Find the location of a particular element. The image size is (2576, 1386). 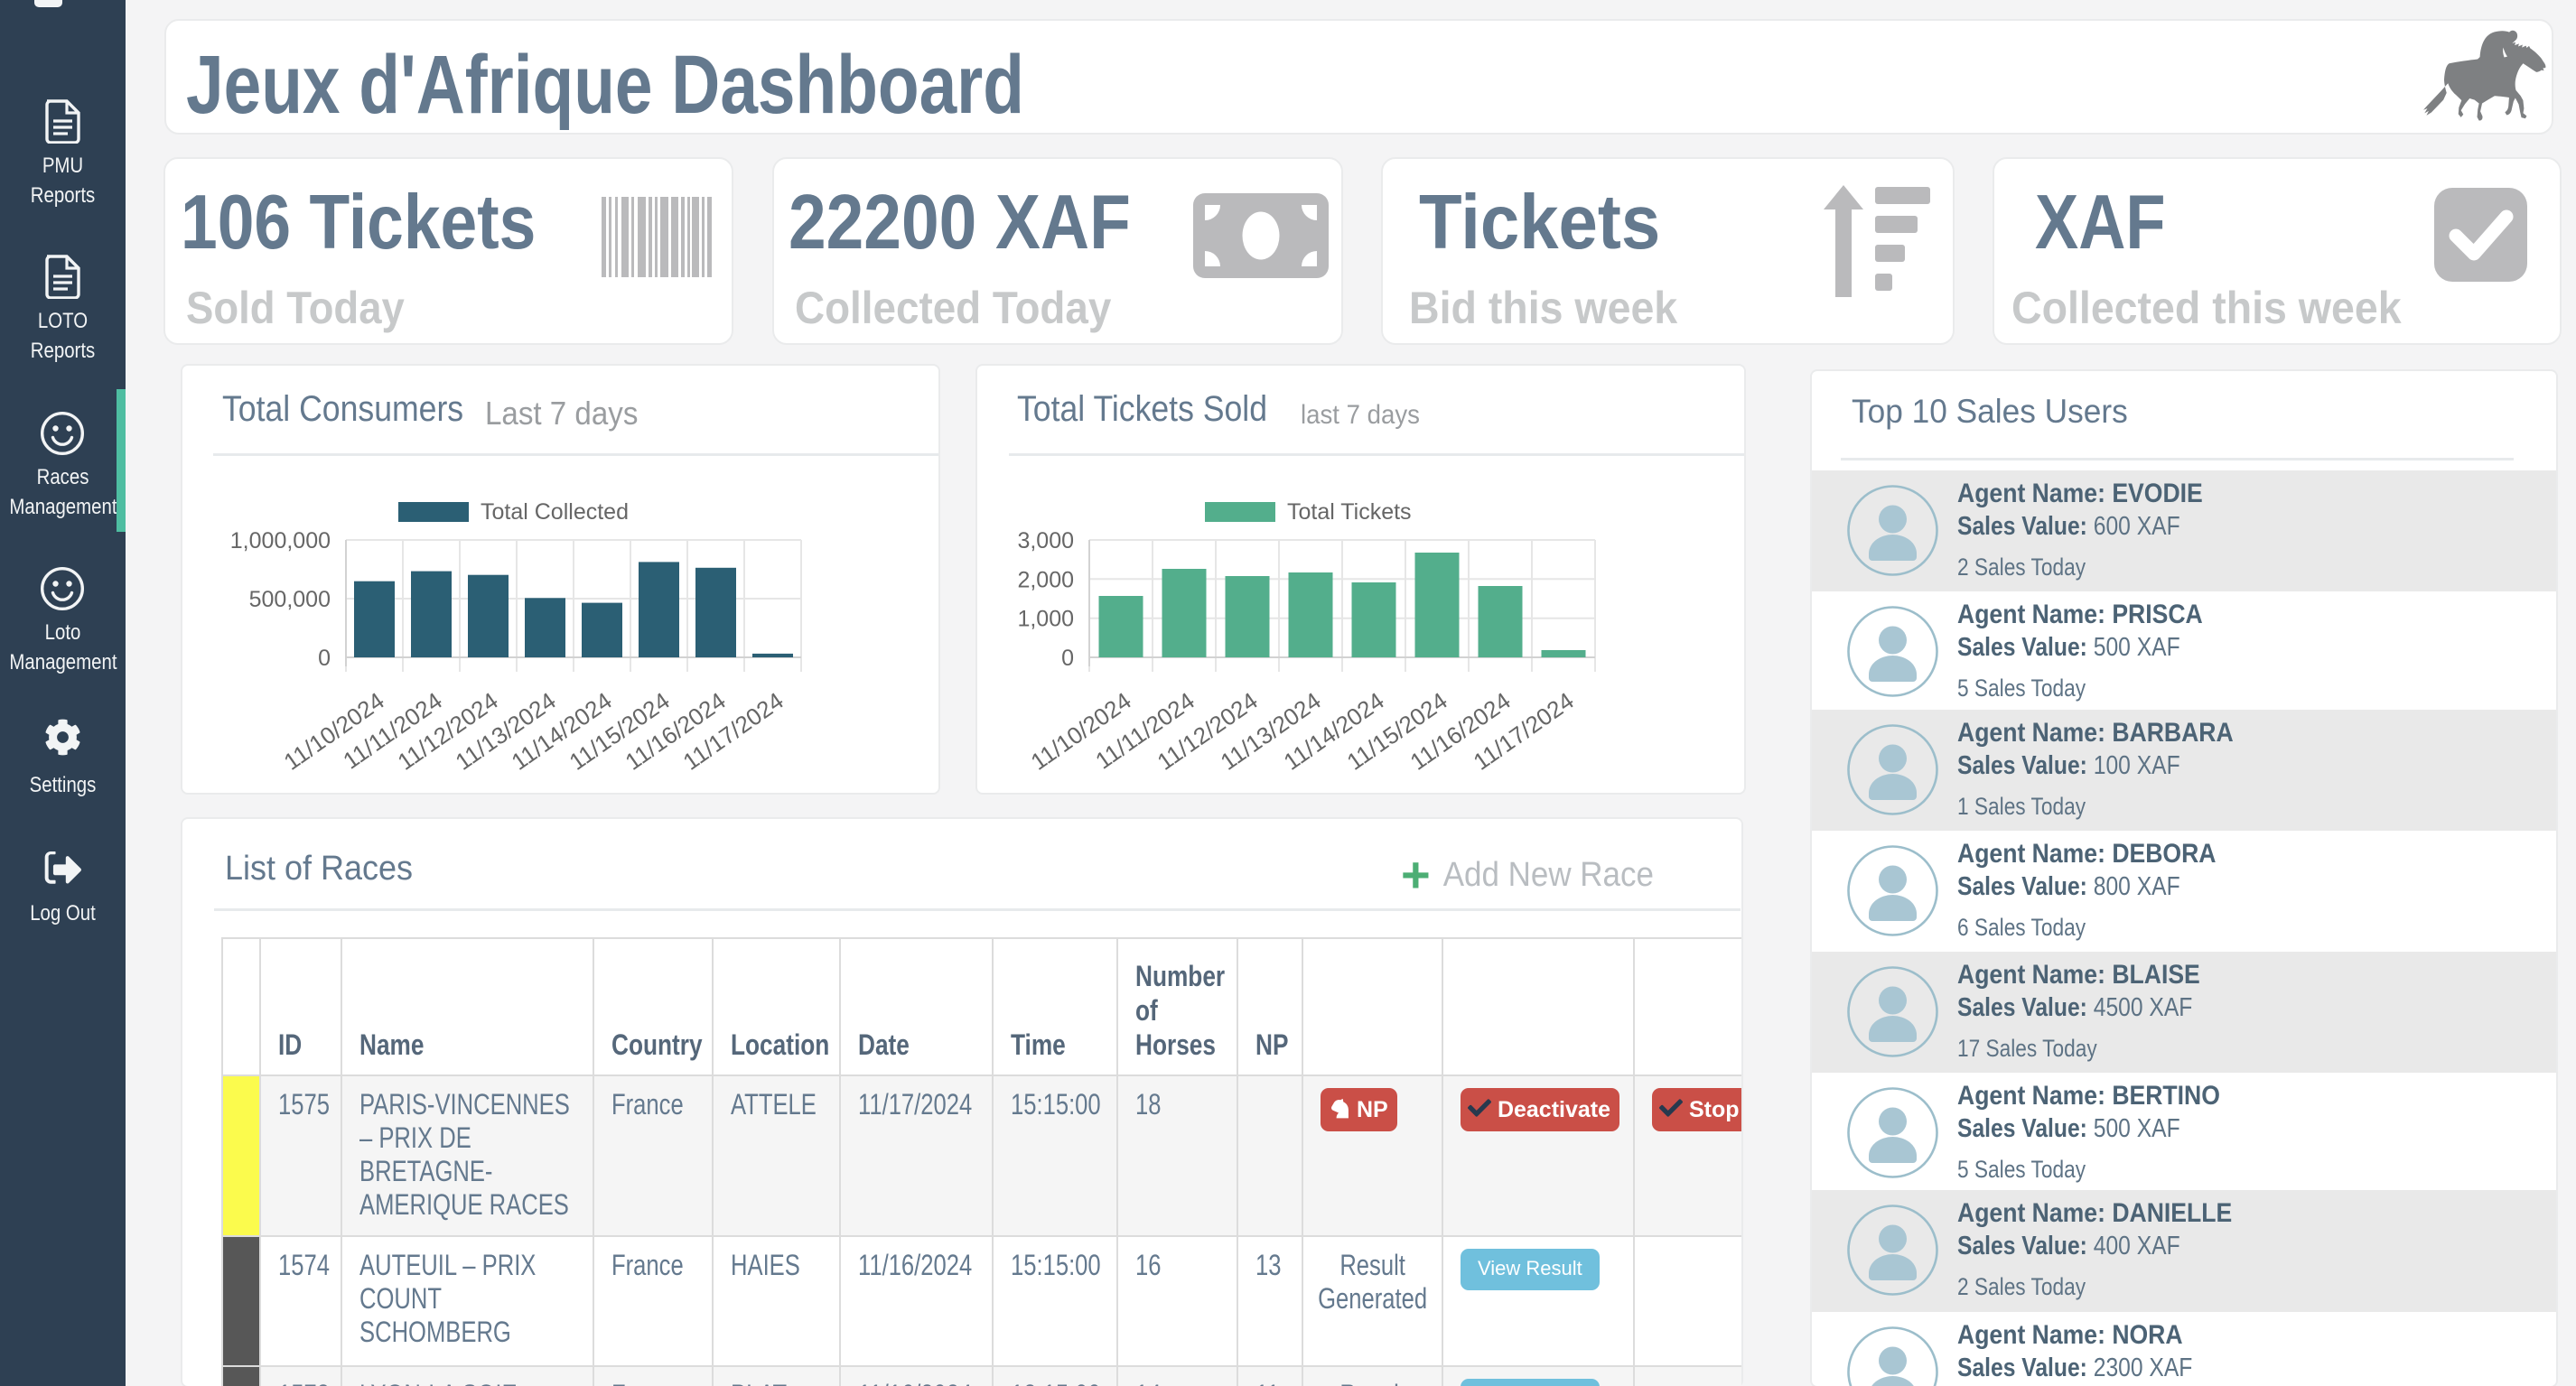

svg-text: 3,000 is located at coordinates (1045, 540).